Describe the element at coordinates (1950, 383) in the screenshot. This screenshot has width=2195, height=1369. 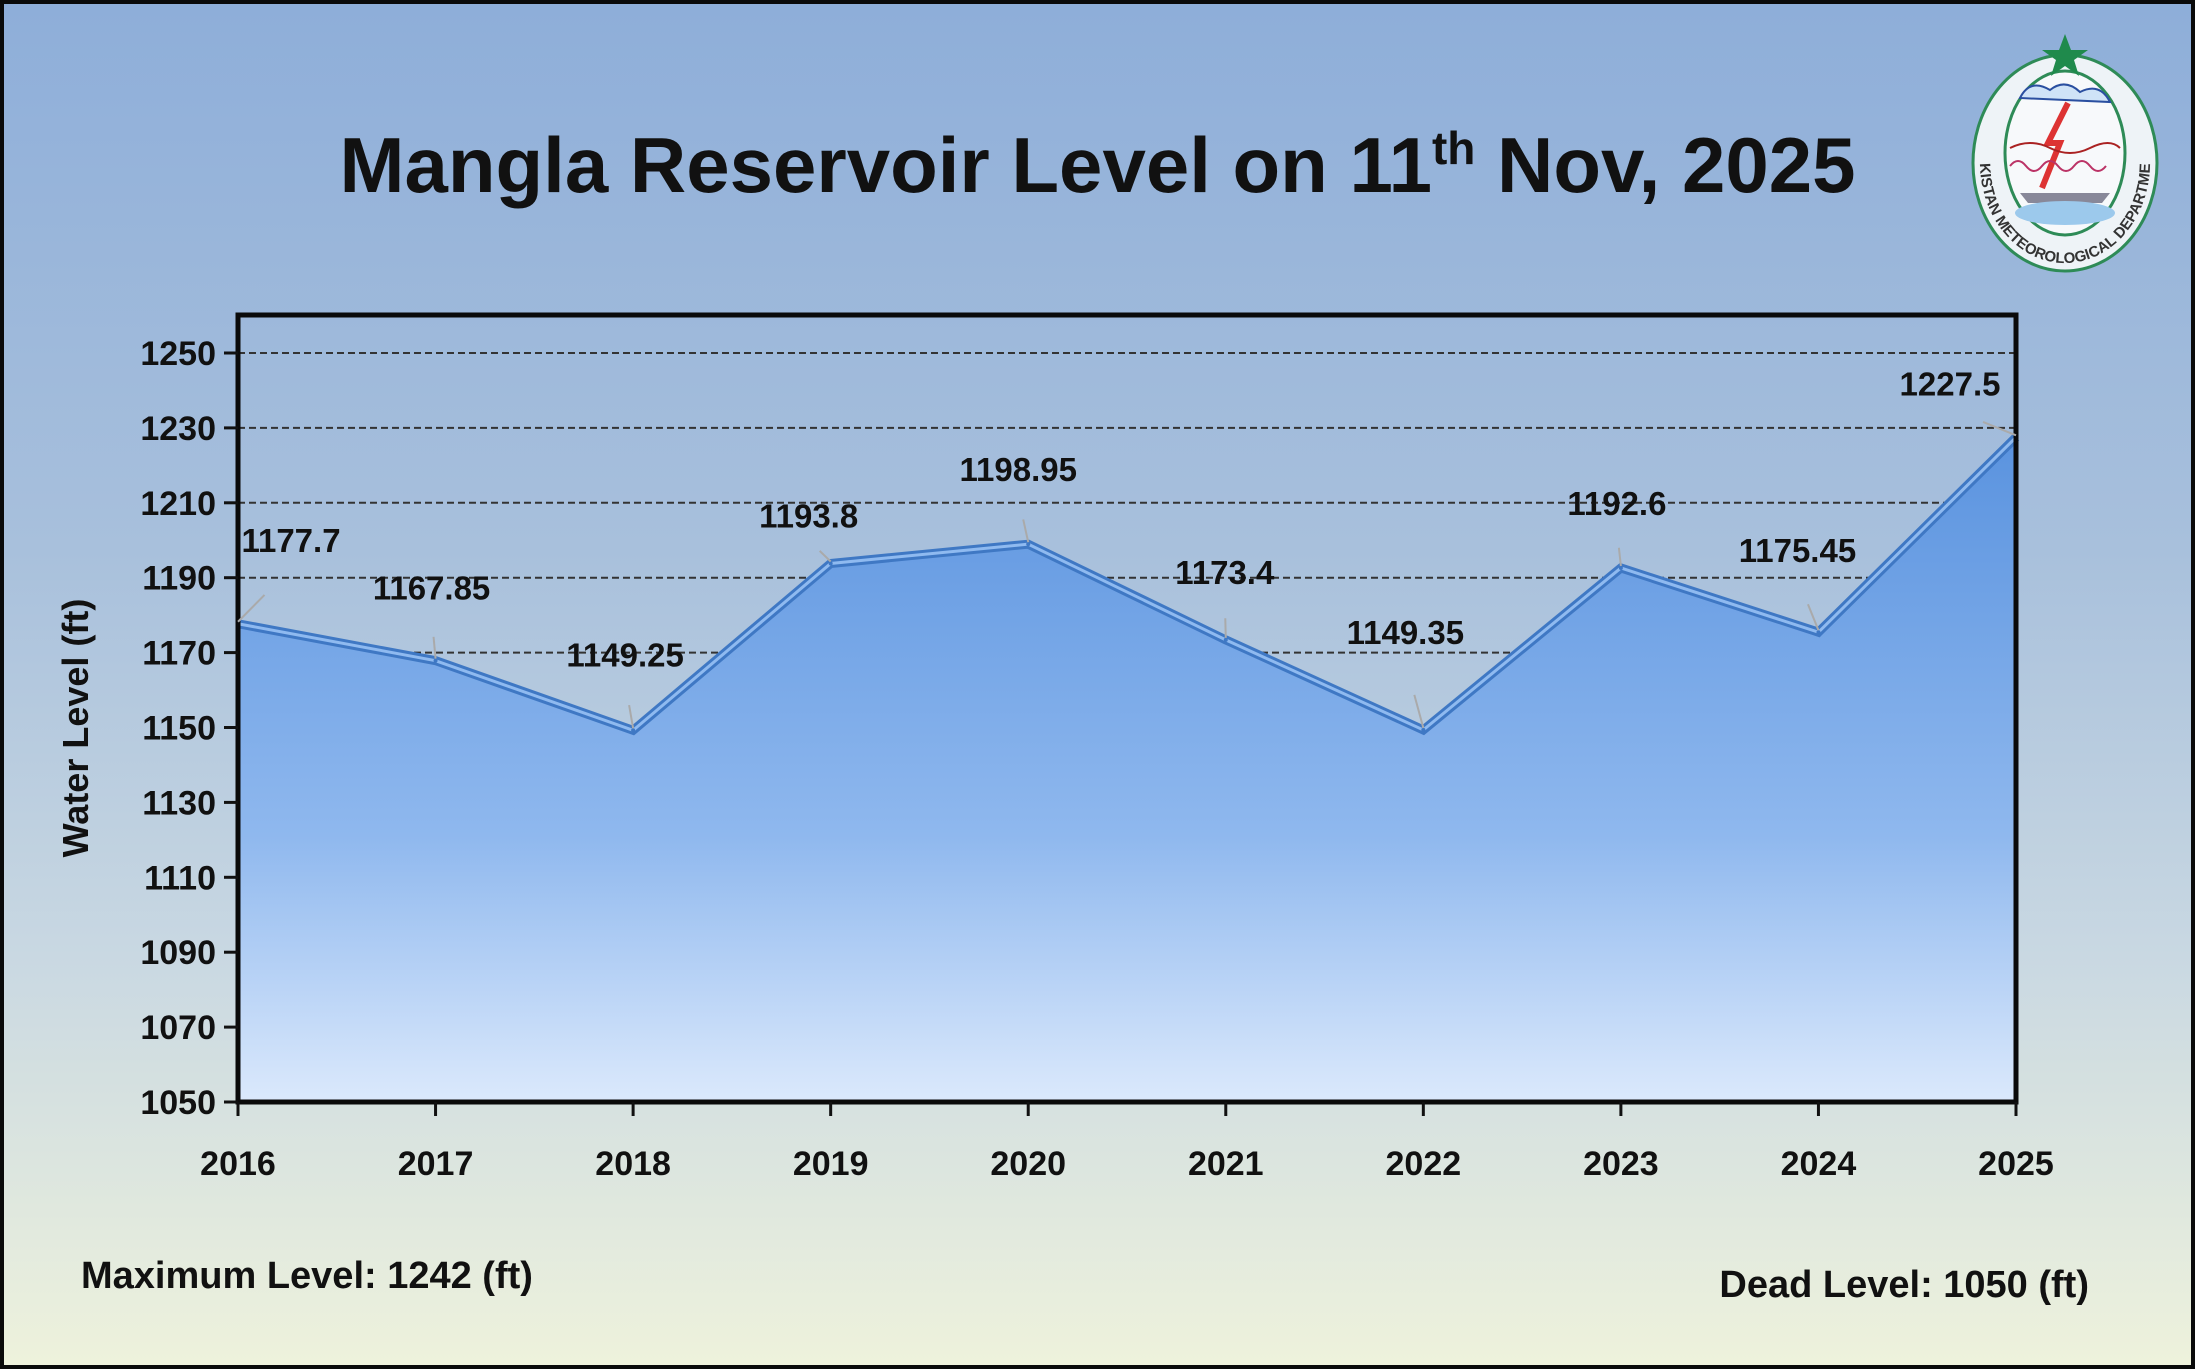
I see `data-label: 1227.5` at that location.